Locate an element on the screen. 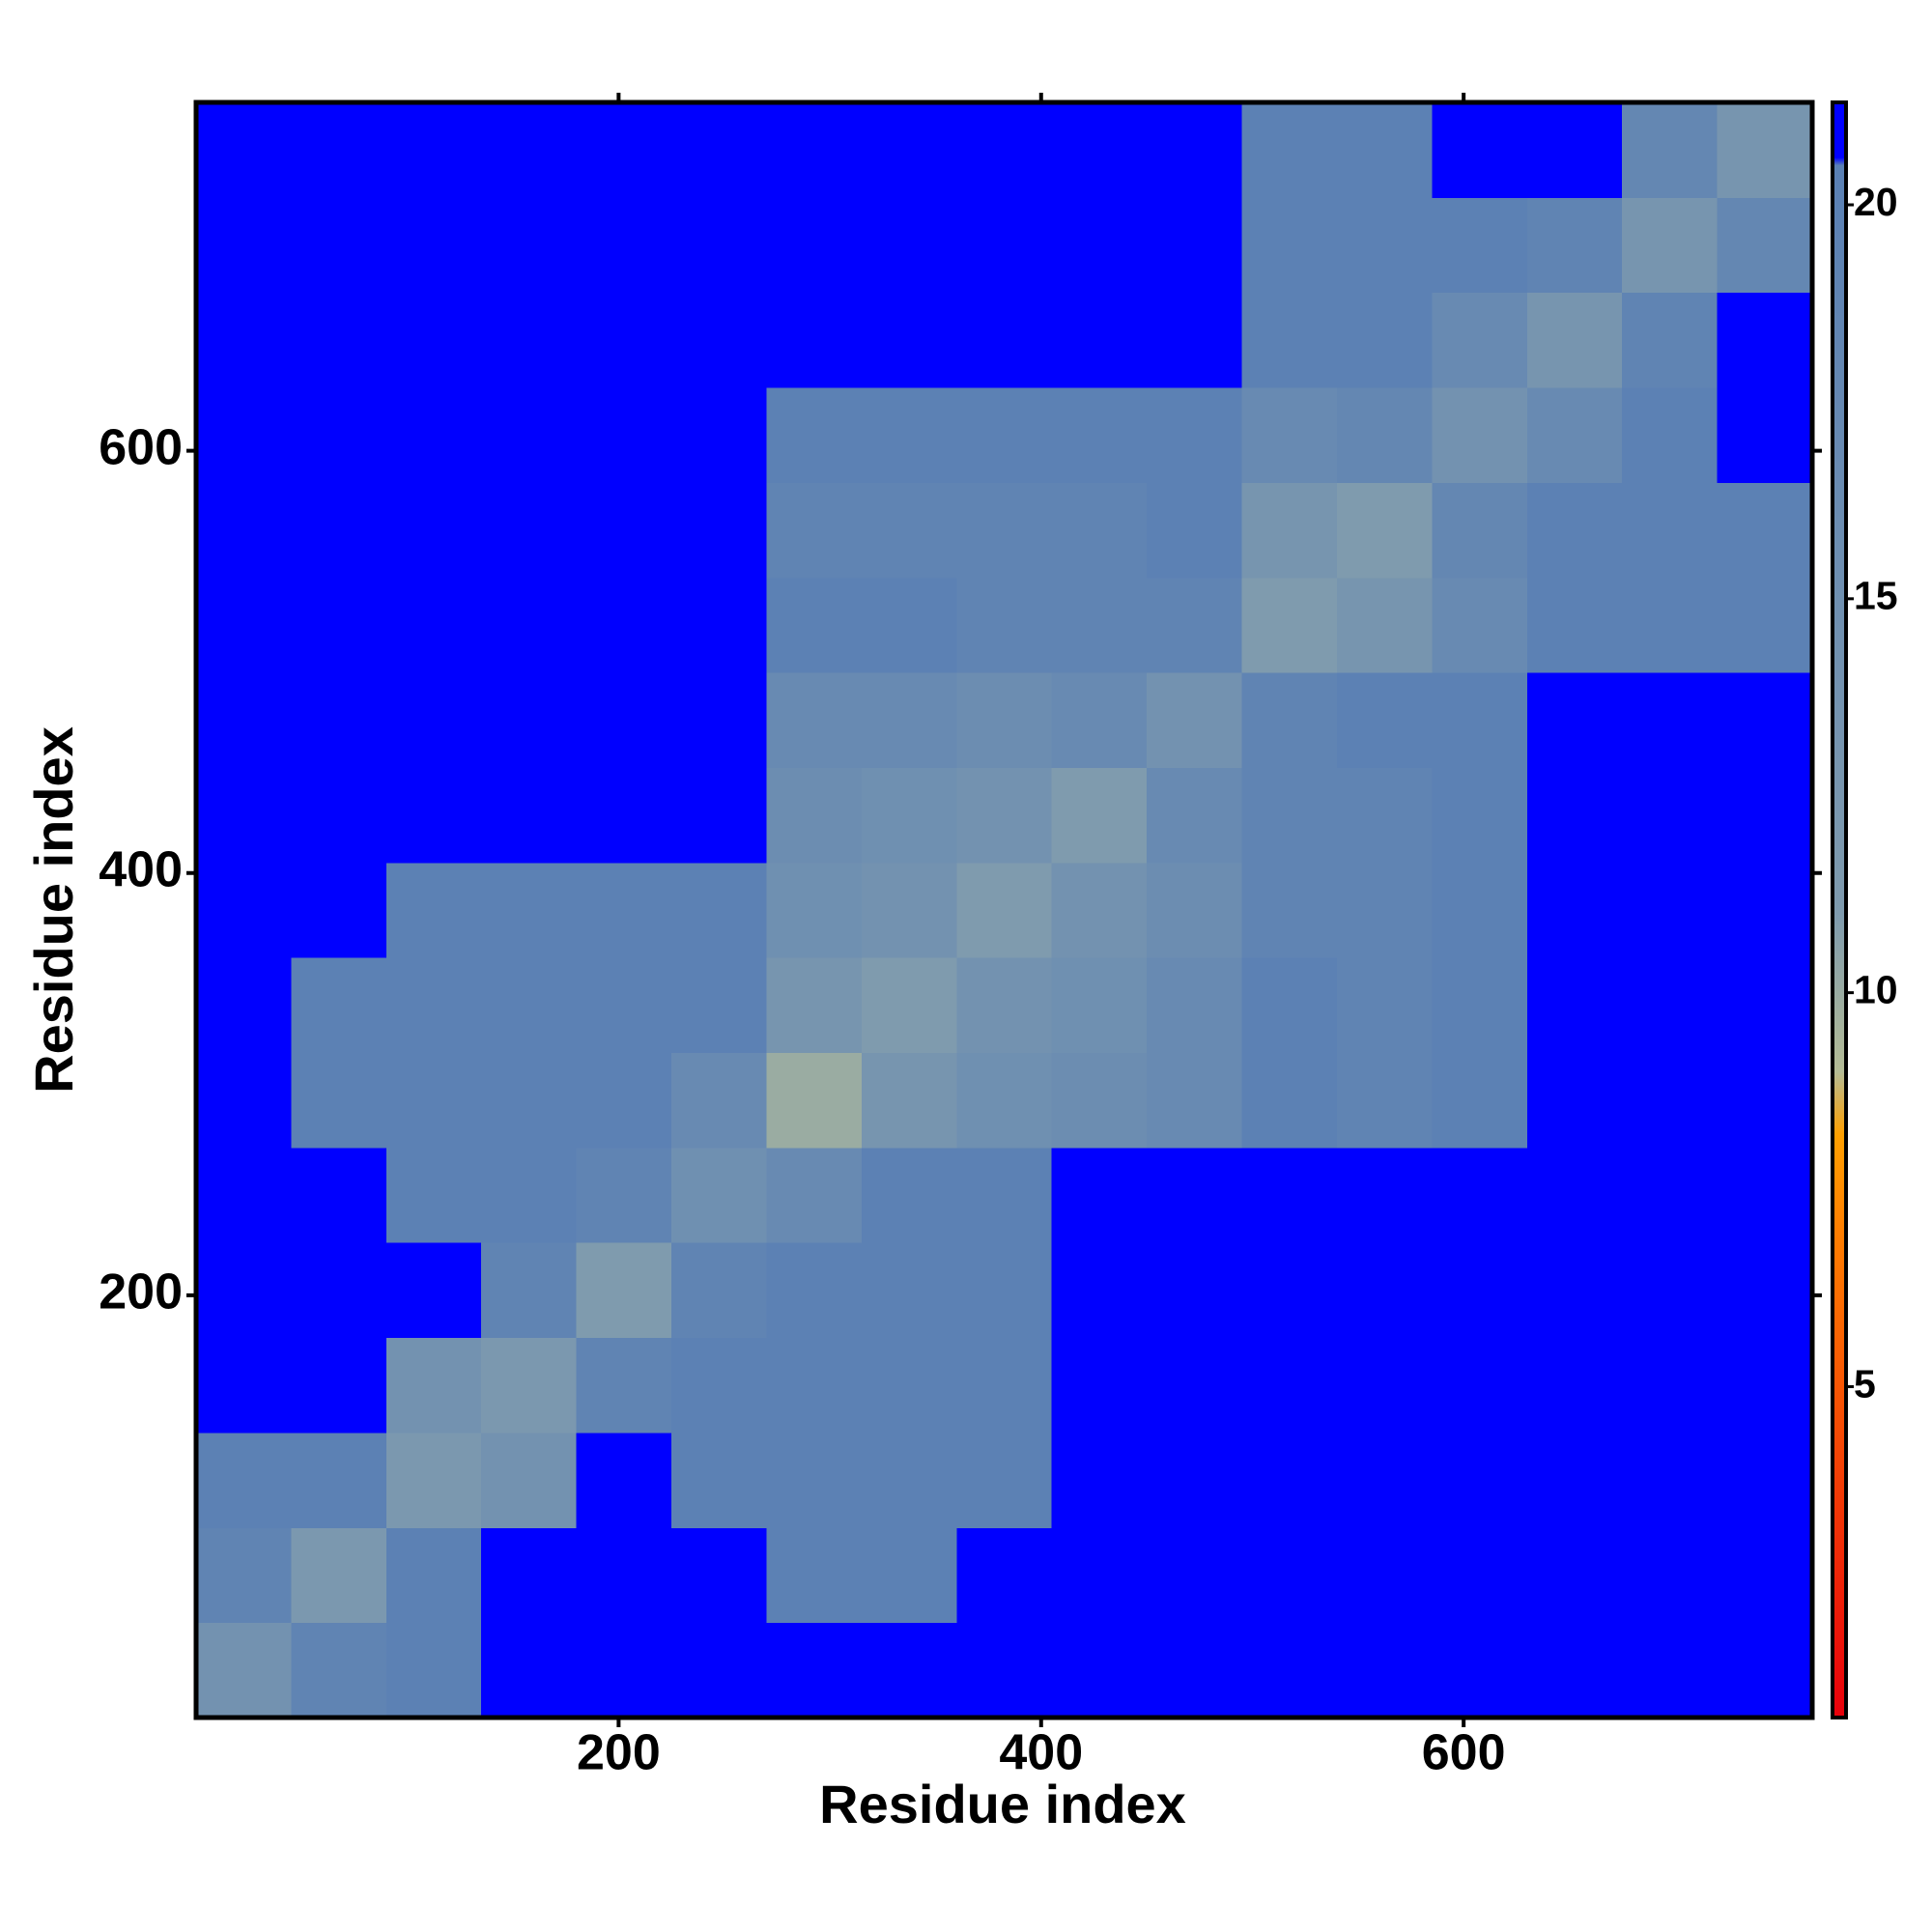 This screenshot has height=1932, width=1932. colorbar is located at coordinates (1839, 909).